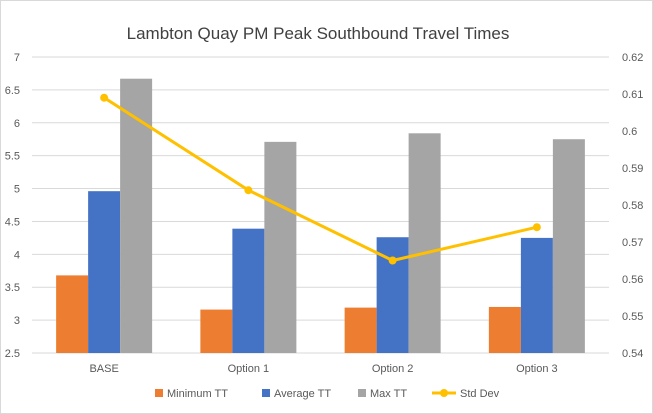  What do you see at coordinates (480, 394) in the screenshot?
I see `legend-label: Std Dev` at bounding box center [480, 394].